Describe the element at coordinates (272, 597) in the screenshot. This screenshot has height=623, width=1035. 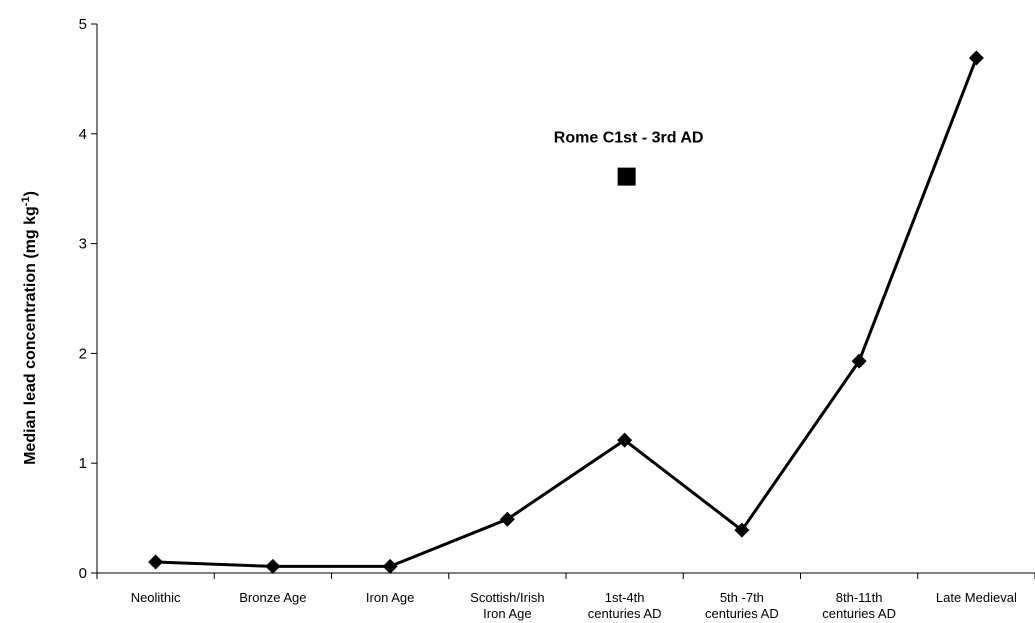
I see `x-tick-label: Bronze Age` at that location.